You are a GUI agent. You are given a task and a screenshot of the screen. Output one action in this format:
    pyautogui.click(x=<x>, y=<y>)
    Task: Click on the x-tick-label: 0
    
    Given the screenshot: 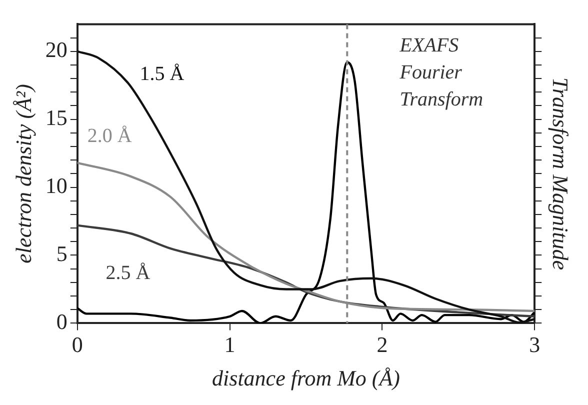 What is the action you would take?
    pyautogui.click(x=77, y=345)
    